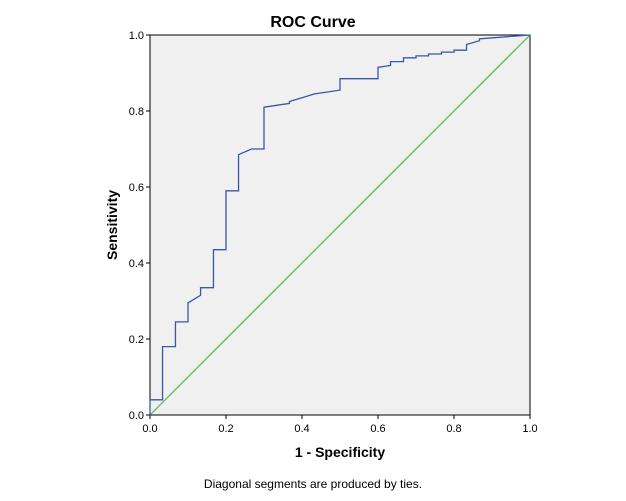  Describe the element at coordinates (136, 340) in the screenshot. I see `y-tick-label: 0.2` at that location.